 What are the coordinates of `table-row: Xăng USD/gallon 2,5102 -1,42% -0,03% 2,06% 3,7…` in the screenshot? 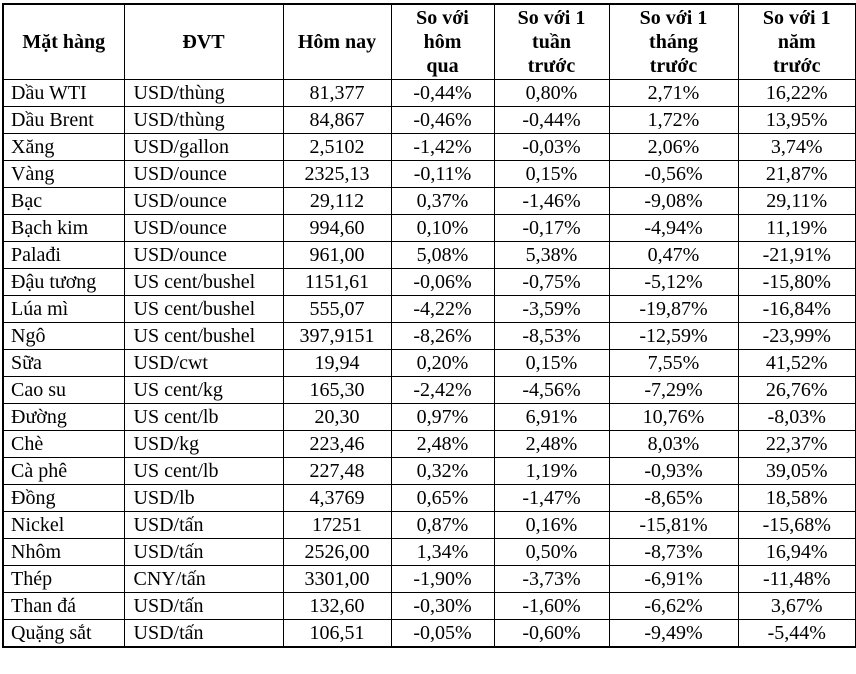 It's located at (429, 147).